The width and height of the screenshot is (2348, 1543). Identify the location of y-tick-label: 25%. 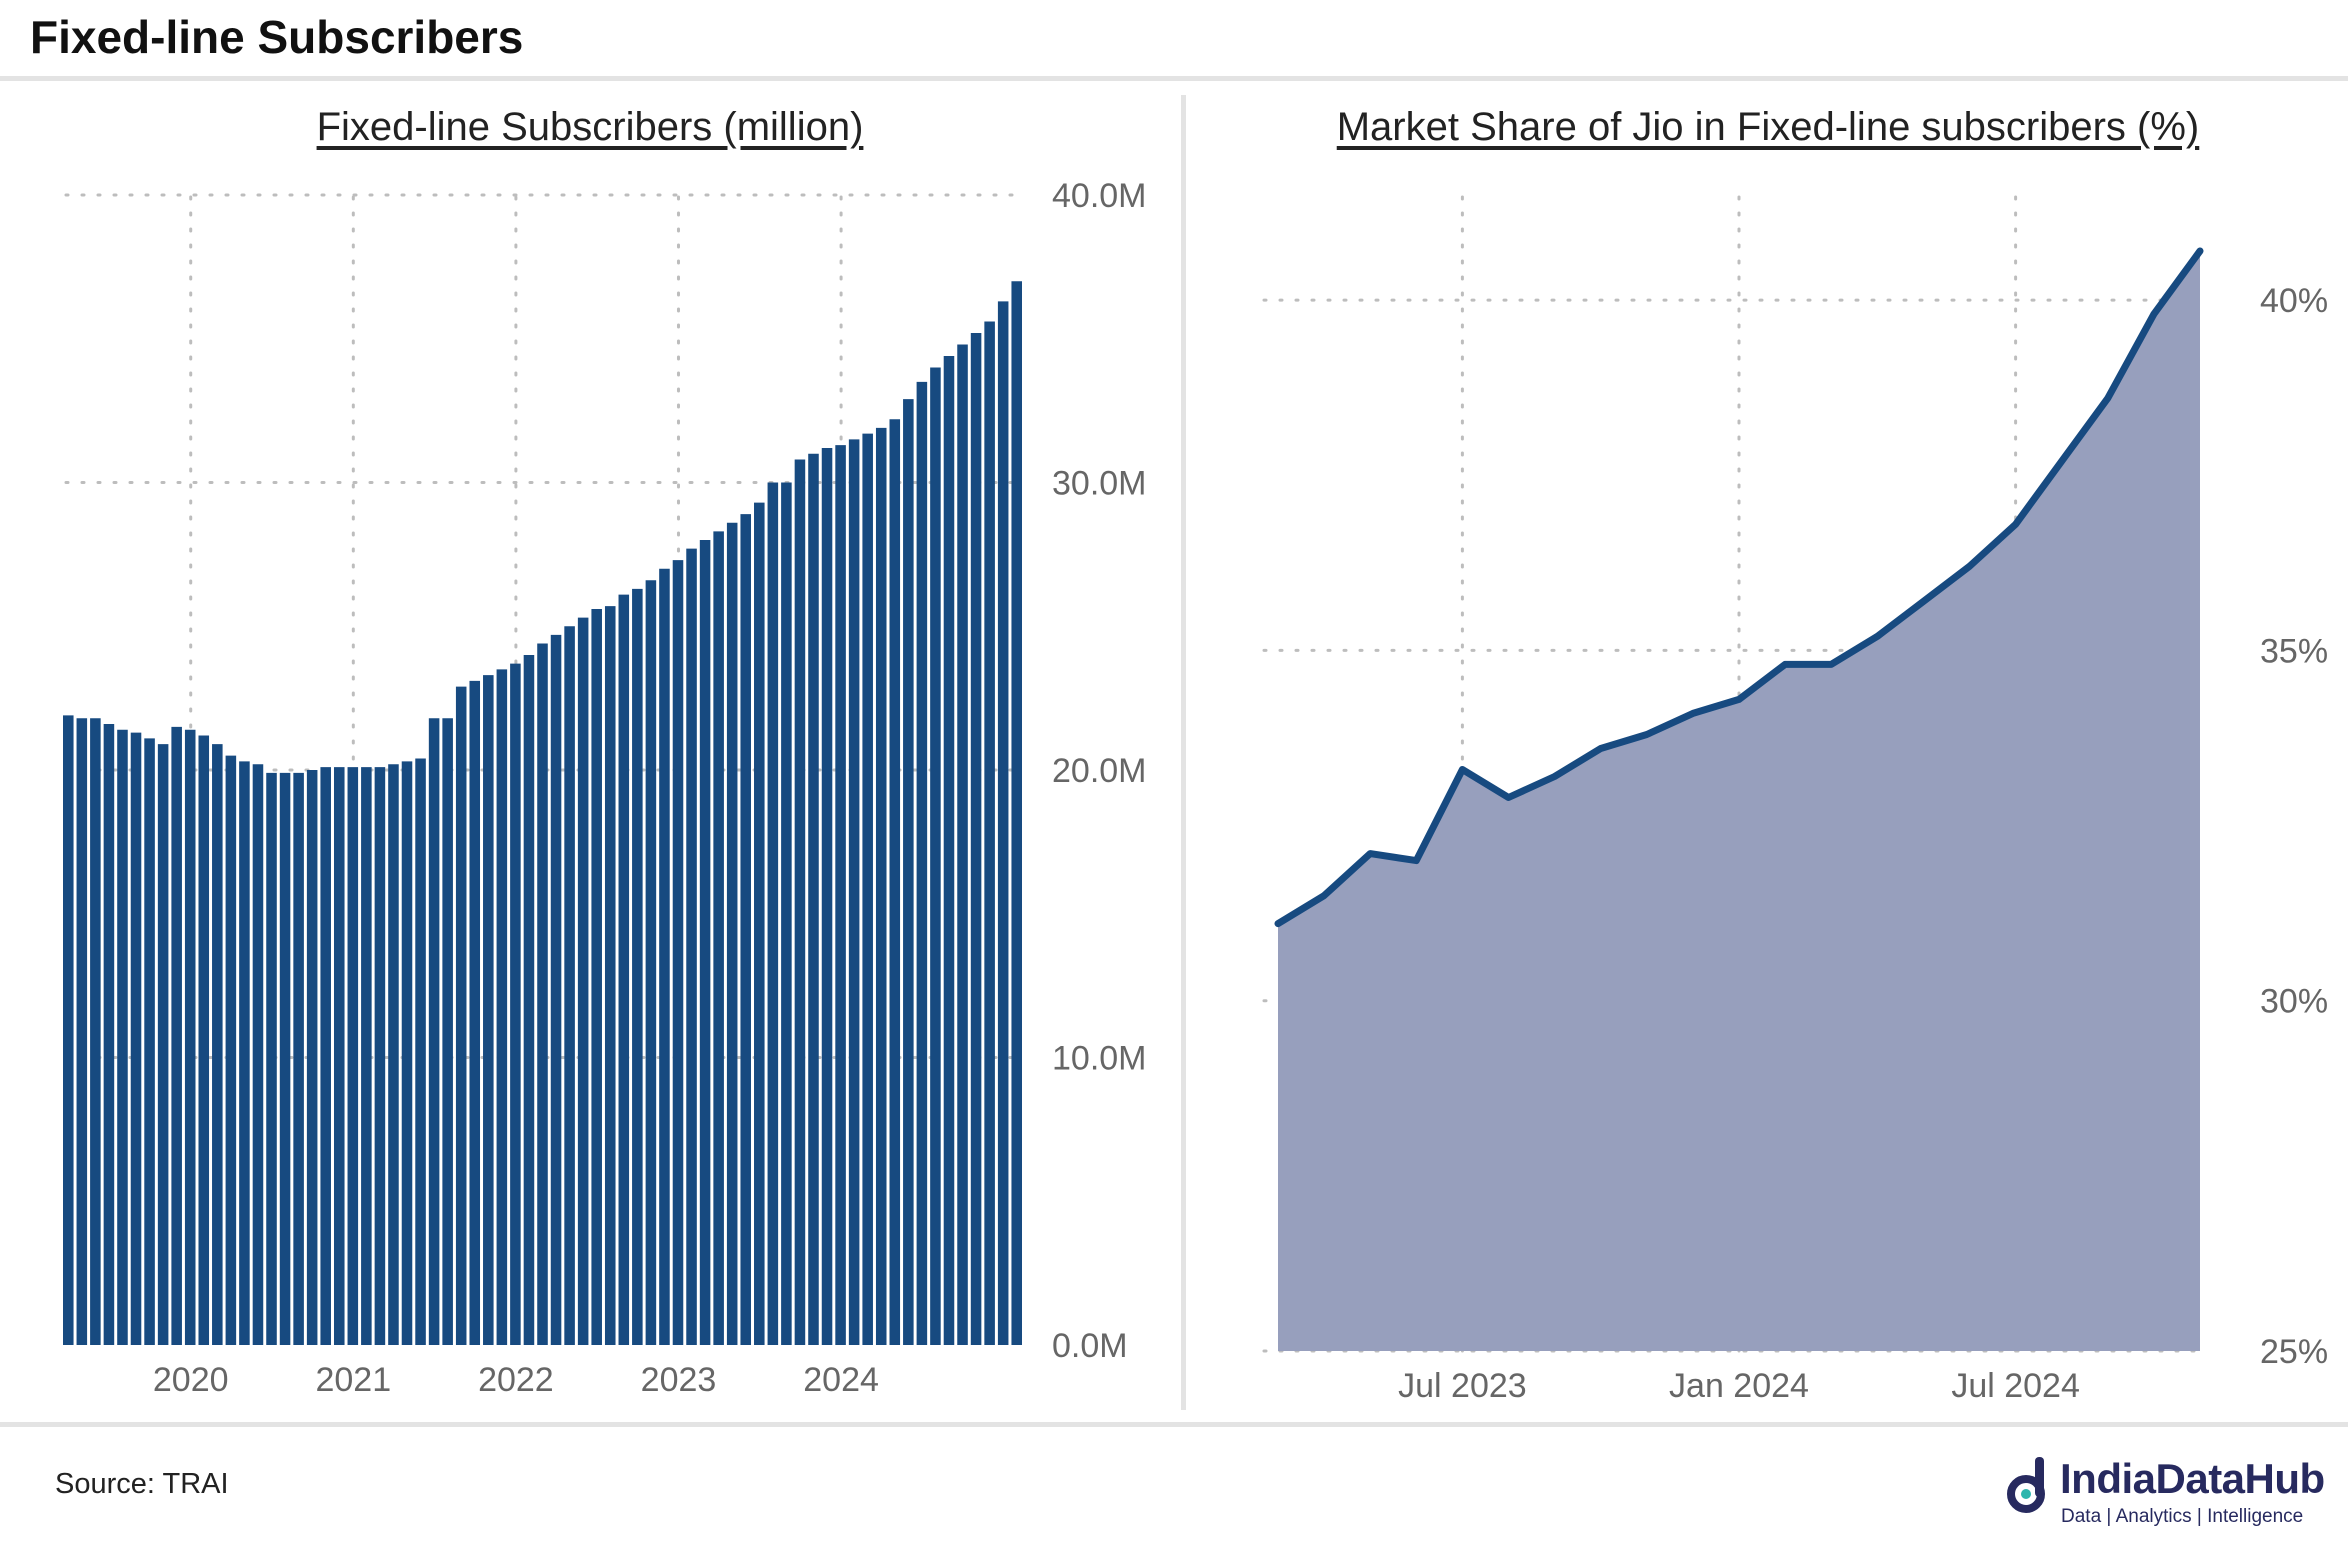
(2294, 1352).